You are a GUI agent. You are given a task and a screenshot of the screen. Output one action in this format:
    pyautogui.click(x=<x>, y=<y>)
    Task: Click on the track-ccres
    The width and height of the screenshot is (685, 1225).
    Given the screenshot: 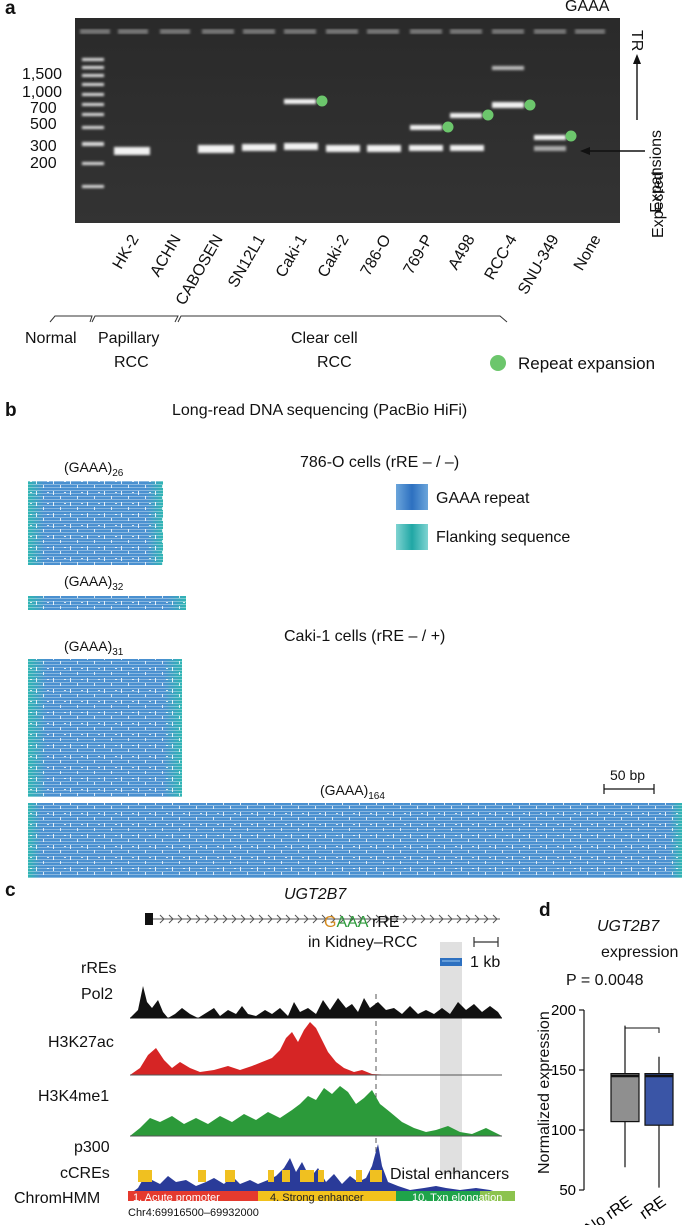 What is the action you would take?
    pyautogui.click(x=260, y=1176)
    